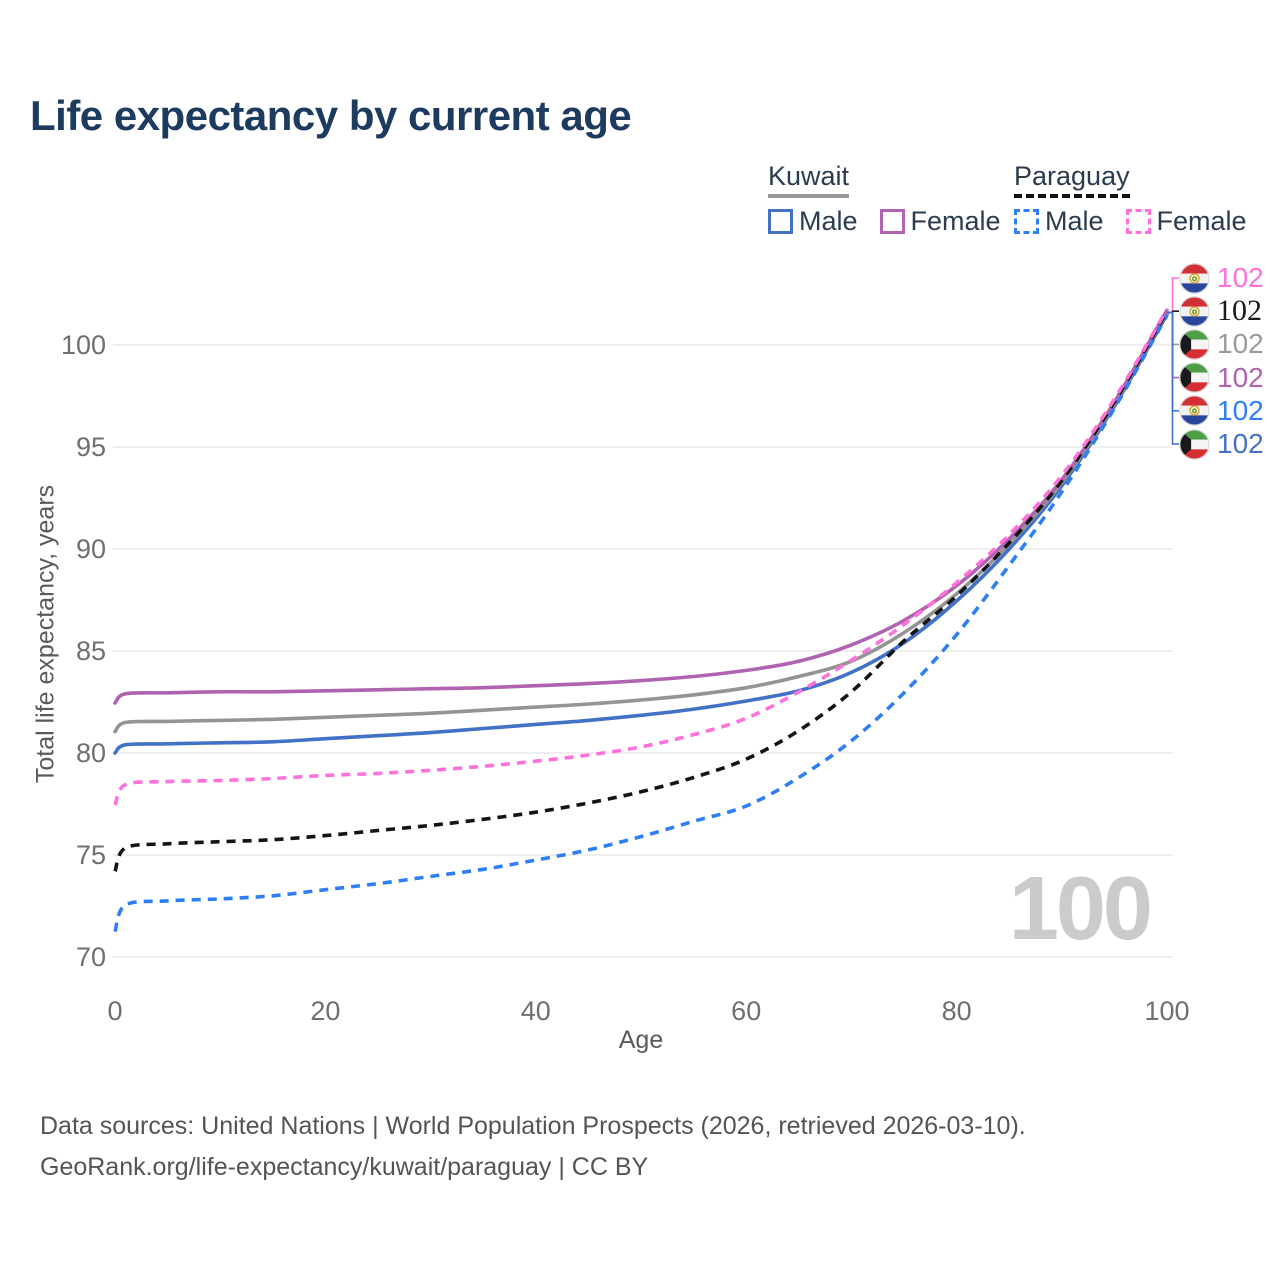 The width and height of the screenshot is (1280, 1280). Describe the element at coordinates (1240, 410) in the screenshot. I see `end-value-paraguay-male: 102` at that location.